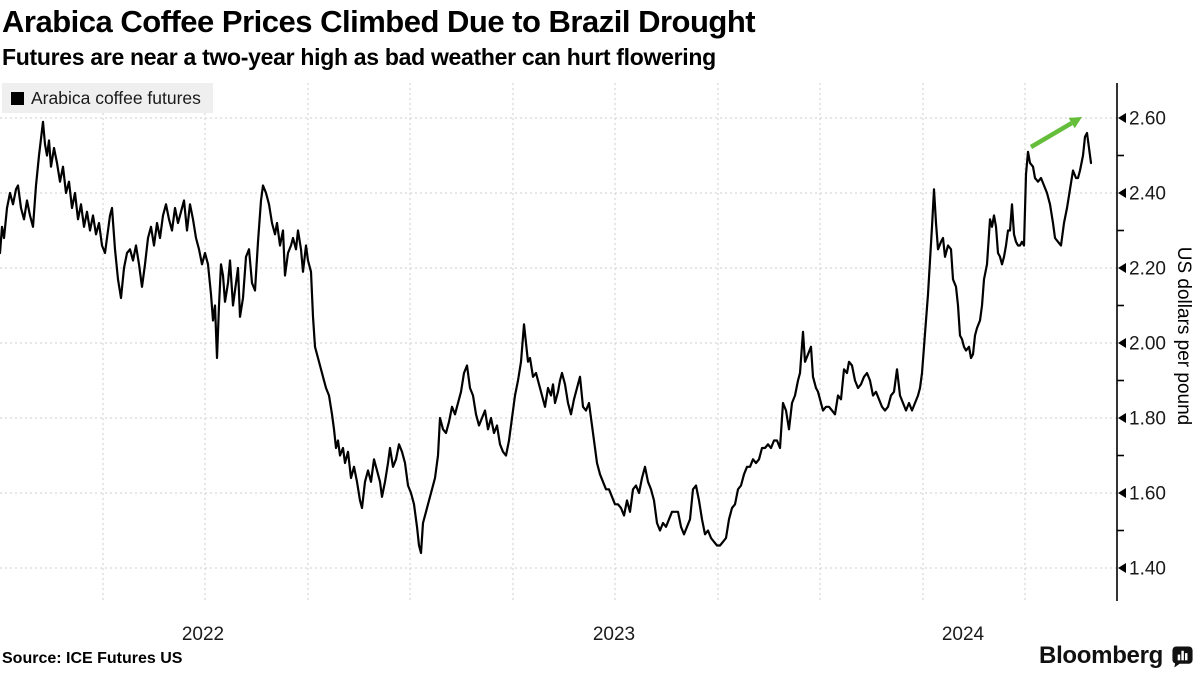  What do you see at coordinates (1147, 119) in the screenshot?
I see `y-tick-label: 2.60` at bounding box center [1147, 119].